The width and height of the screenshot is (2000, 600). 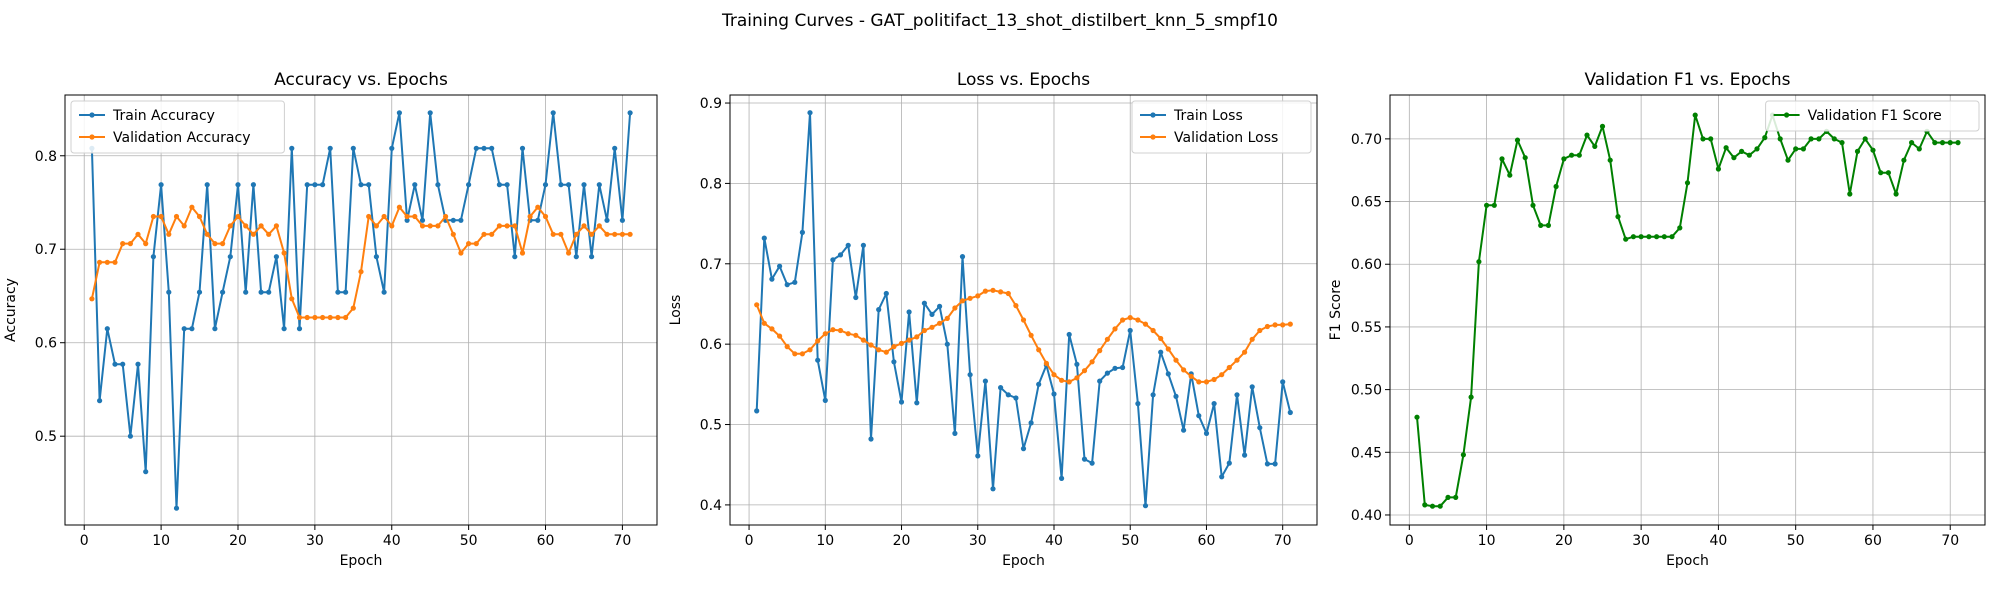 What do you see at coordinates (711, 506) in the screenshot?
I see `y-tick-label: 0.4` at bounding box center [711, 506].